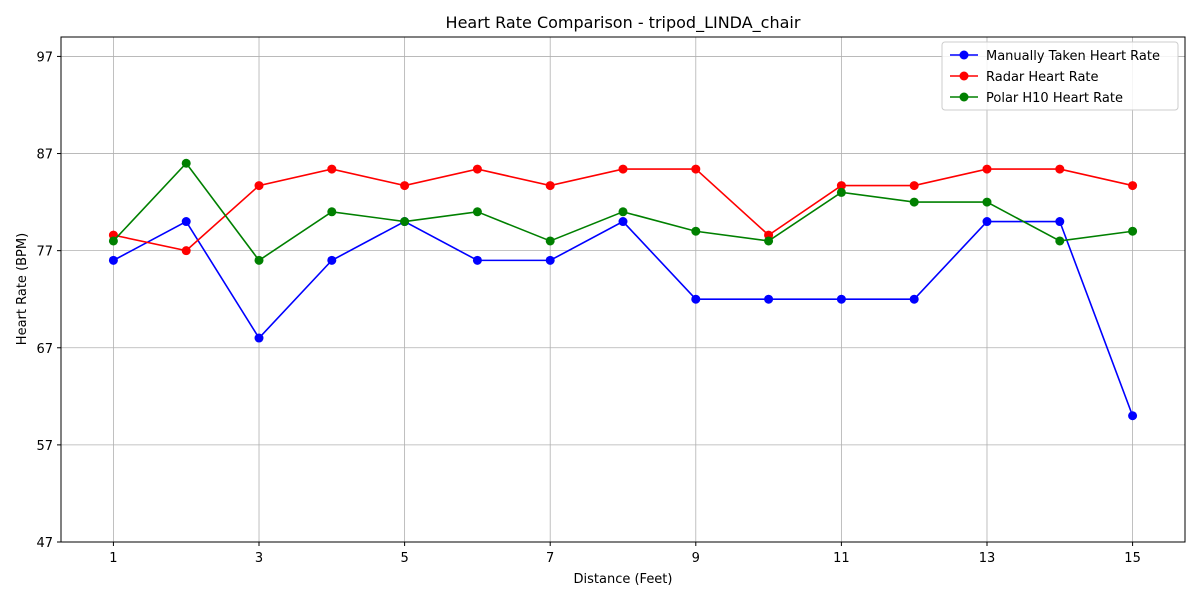 The width and height of the screenshot is (1200, 600). What do you see at coordinates (841, 558) in the screenshot?
I see `x-tick-label: 11` at bounding box center [841, 558].